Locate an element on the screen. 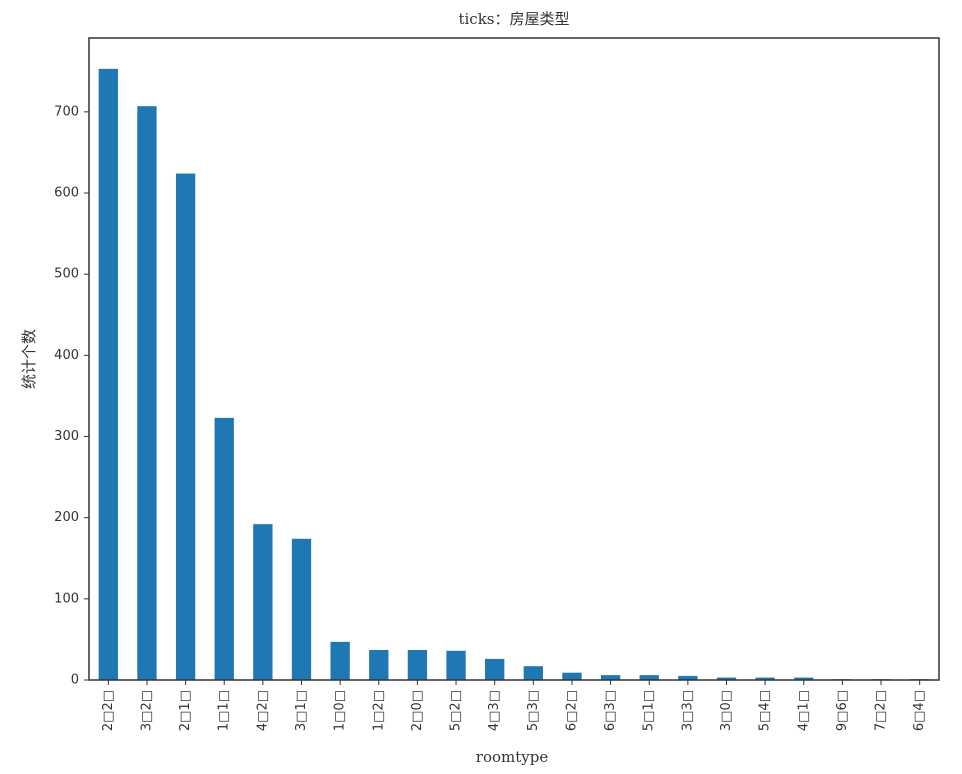  x-tick-label: 6□4□ is located at coordinates (919, 710).